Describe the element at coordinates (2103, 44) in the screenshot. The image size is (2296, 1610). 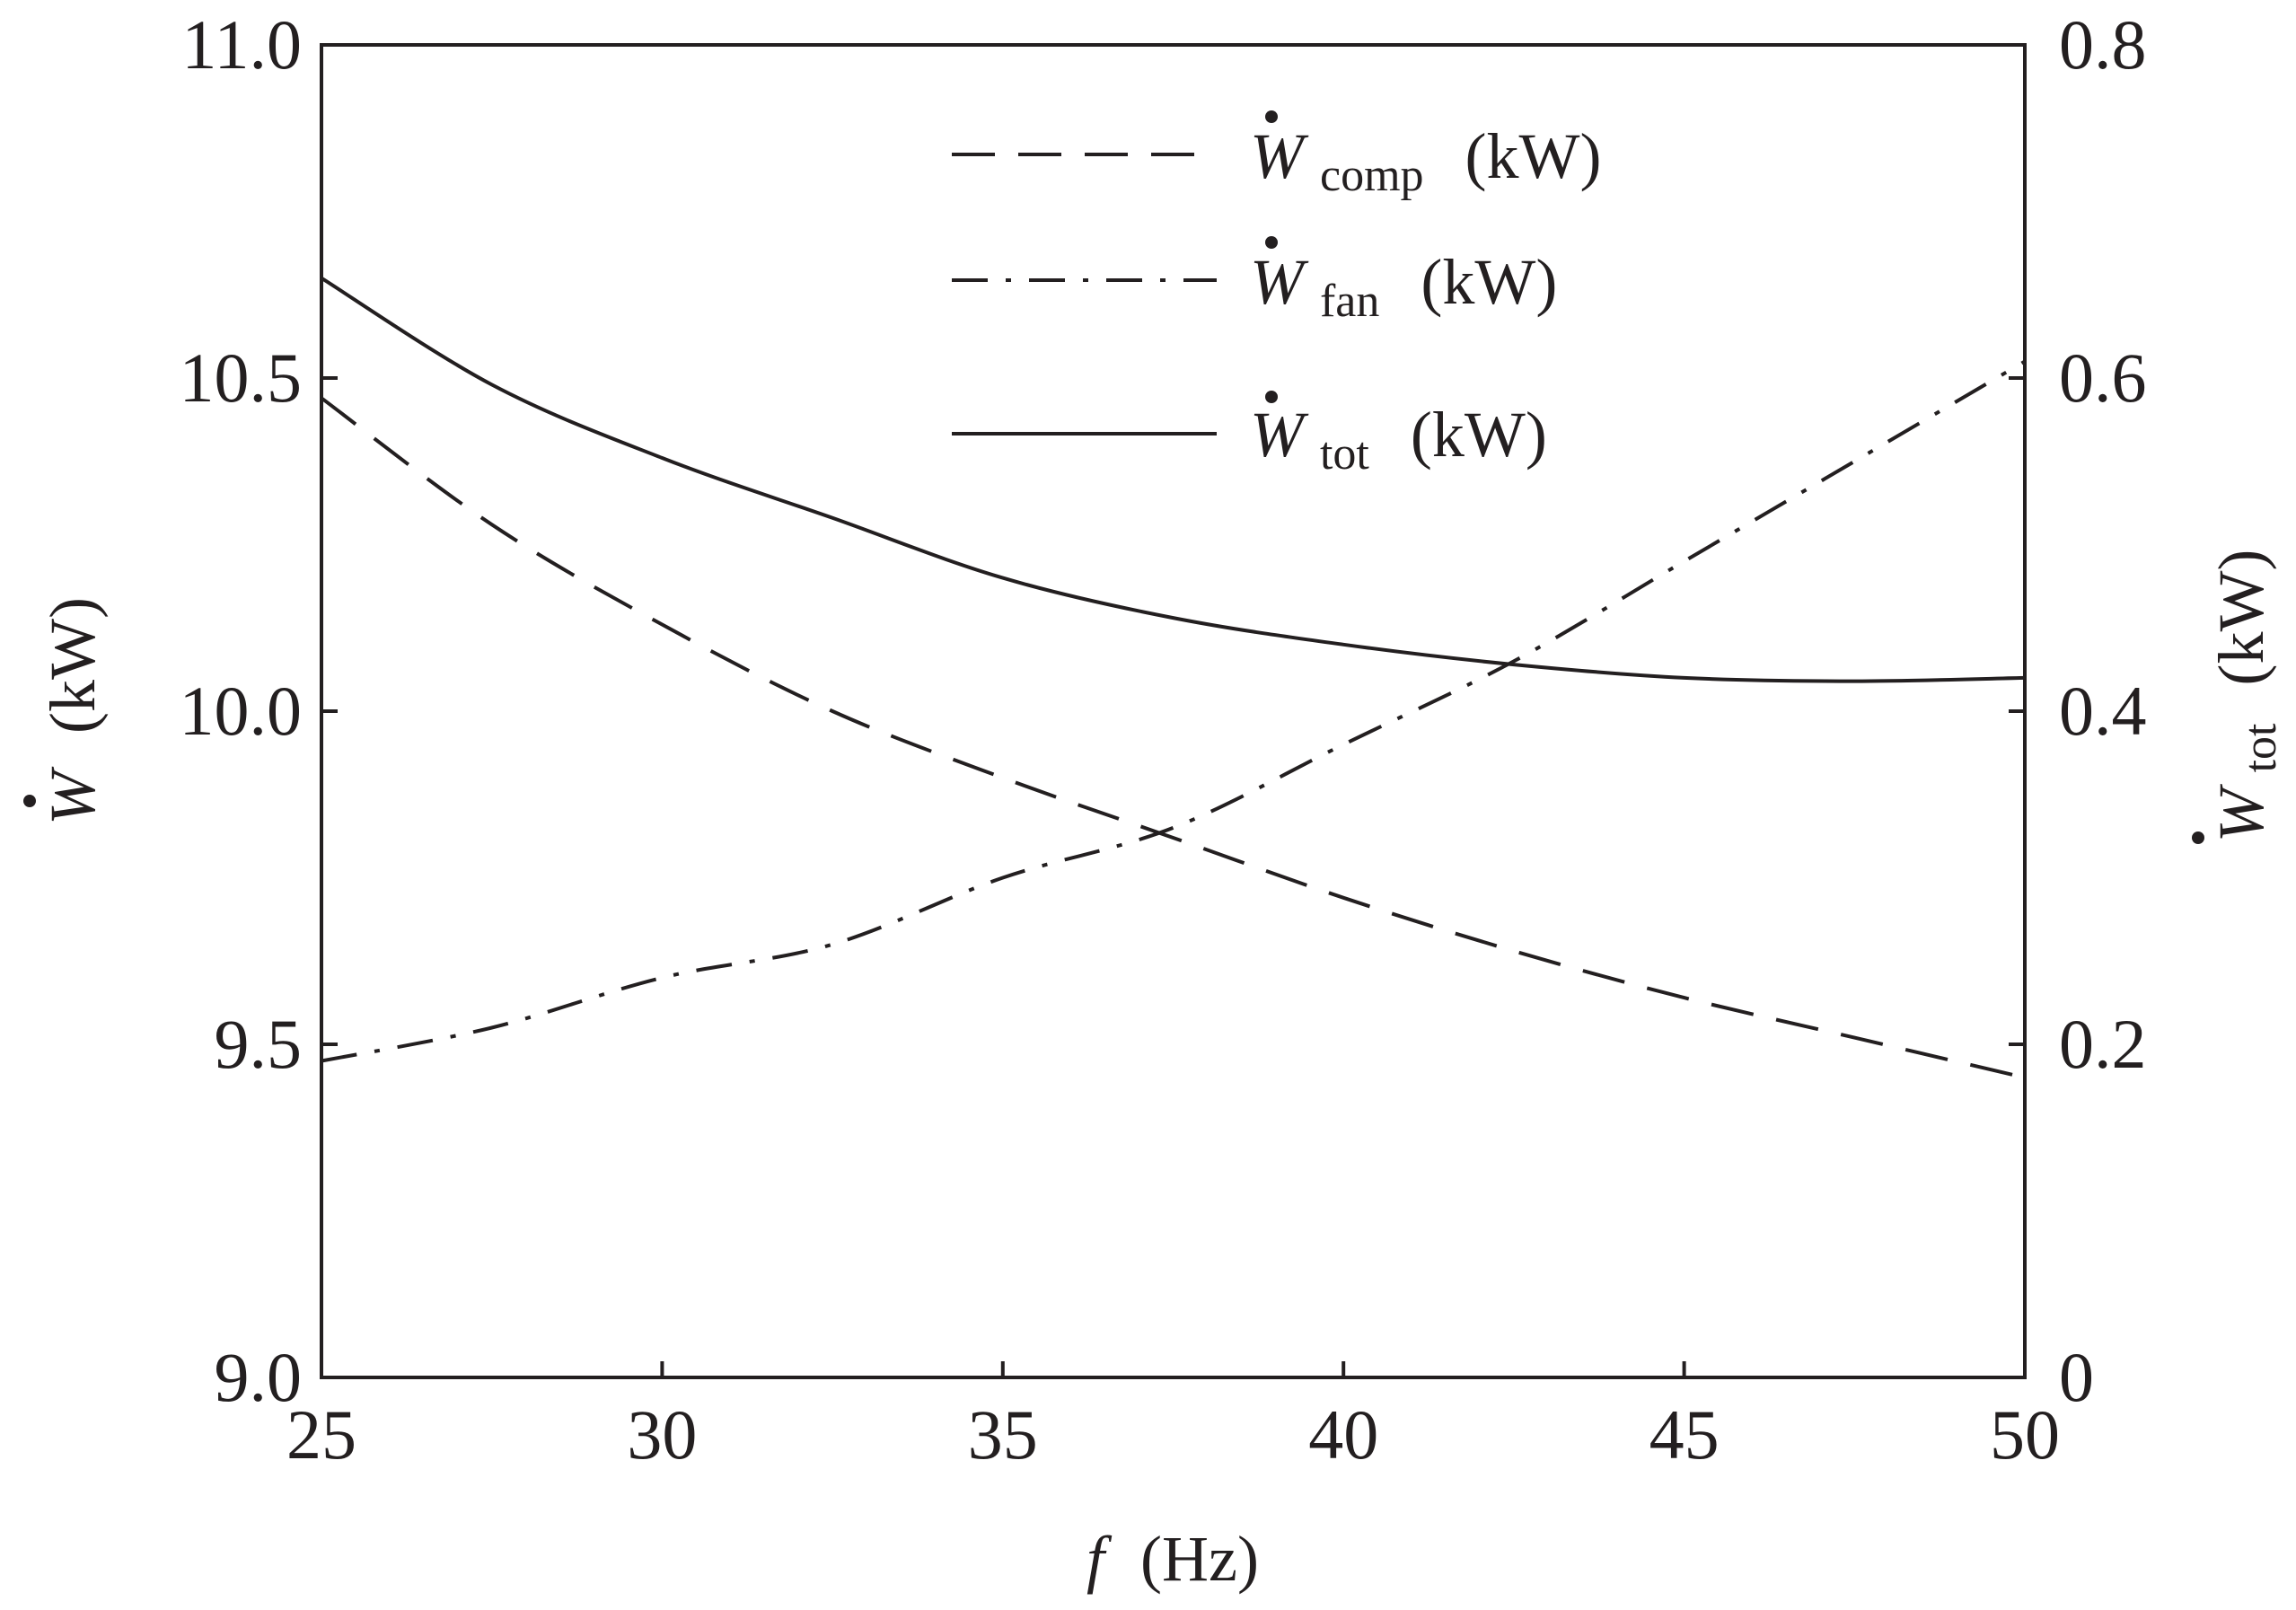
I see `y-right-tick-label: 0.8` at that location.